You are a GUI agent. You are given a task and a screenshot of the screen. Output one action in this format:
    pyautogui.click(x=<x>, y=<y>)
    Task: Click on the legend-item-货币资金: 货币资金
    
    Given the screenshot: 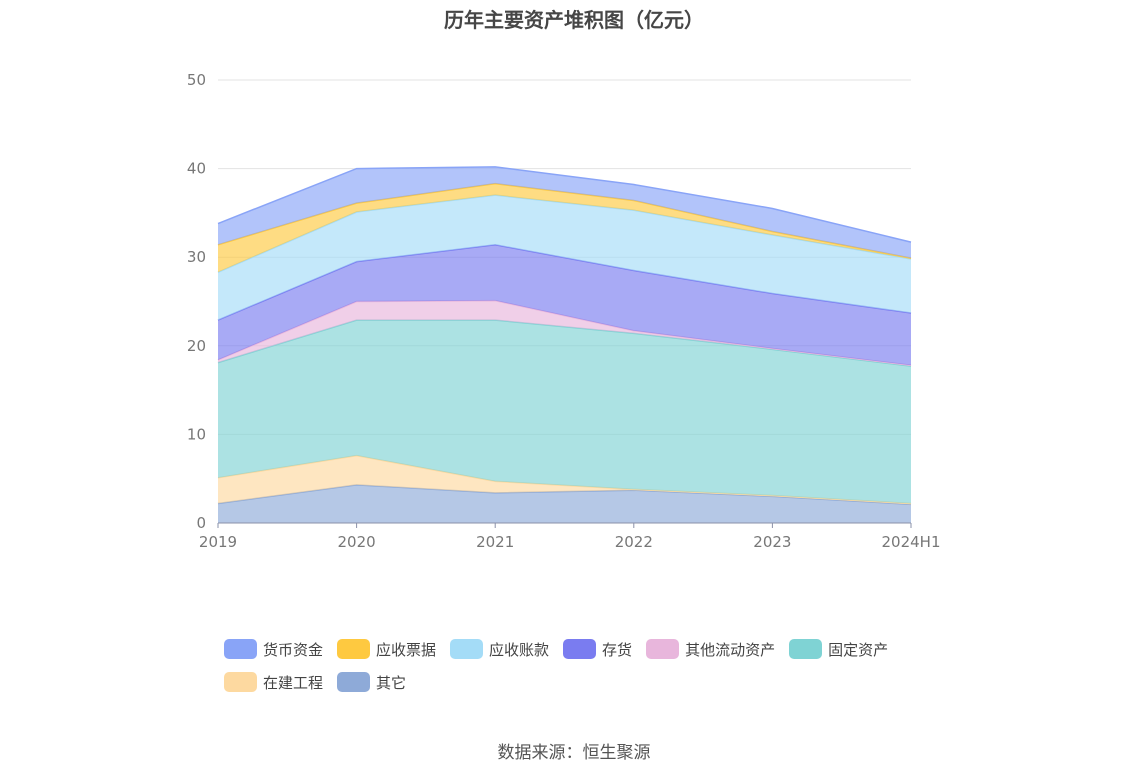 What is the action you would take?
    pyautogui.click(x=273, y=649)
    